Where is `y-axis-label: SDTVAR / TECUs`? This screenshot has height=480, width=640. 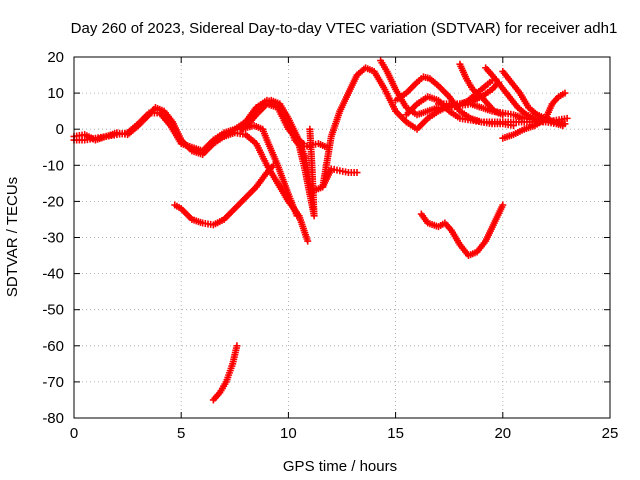
y-axis-label: SDTVAR / TECUs is located at coordinates (12, 237).